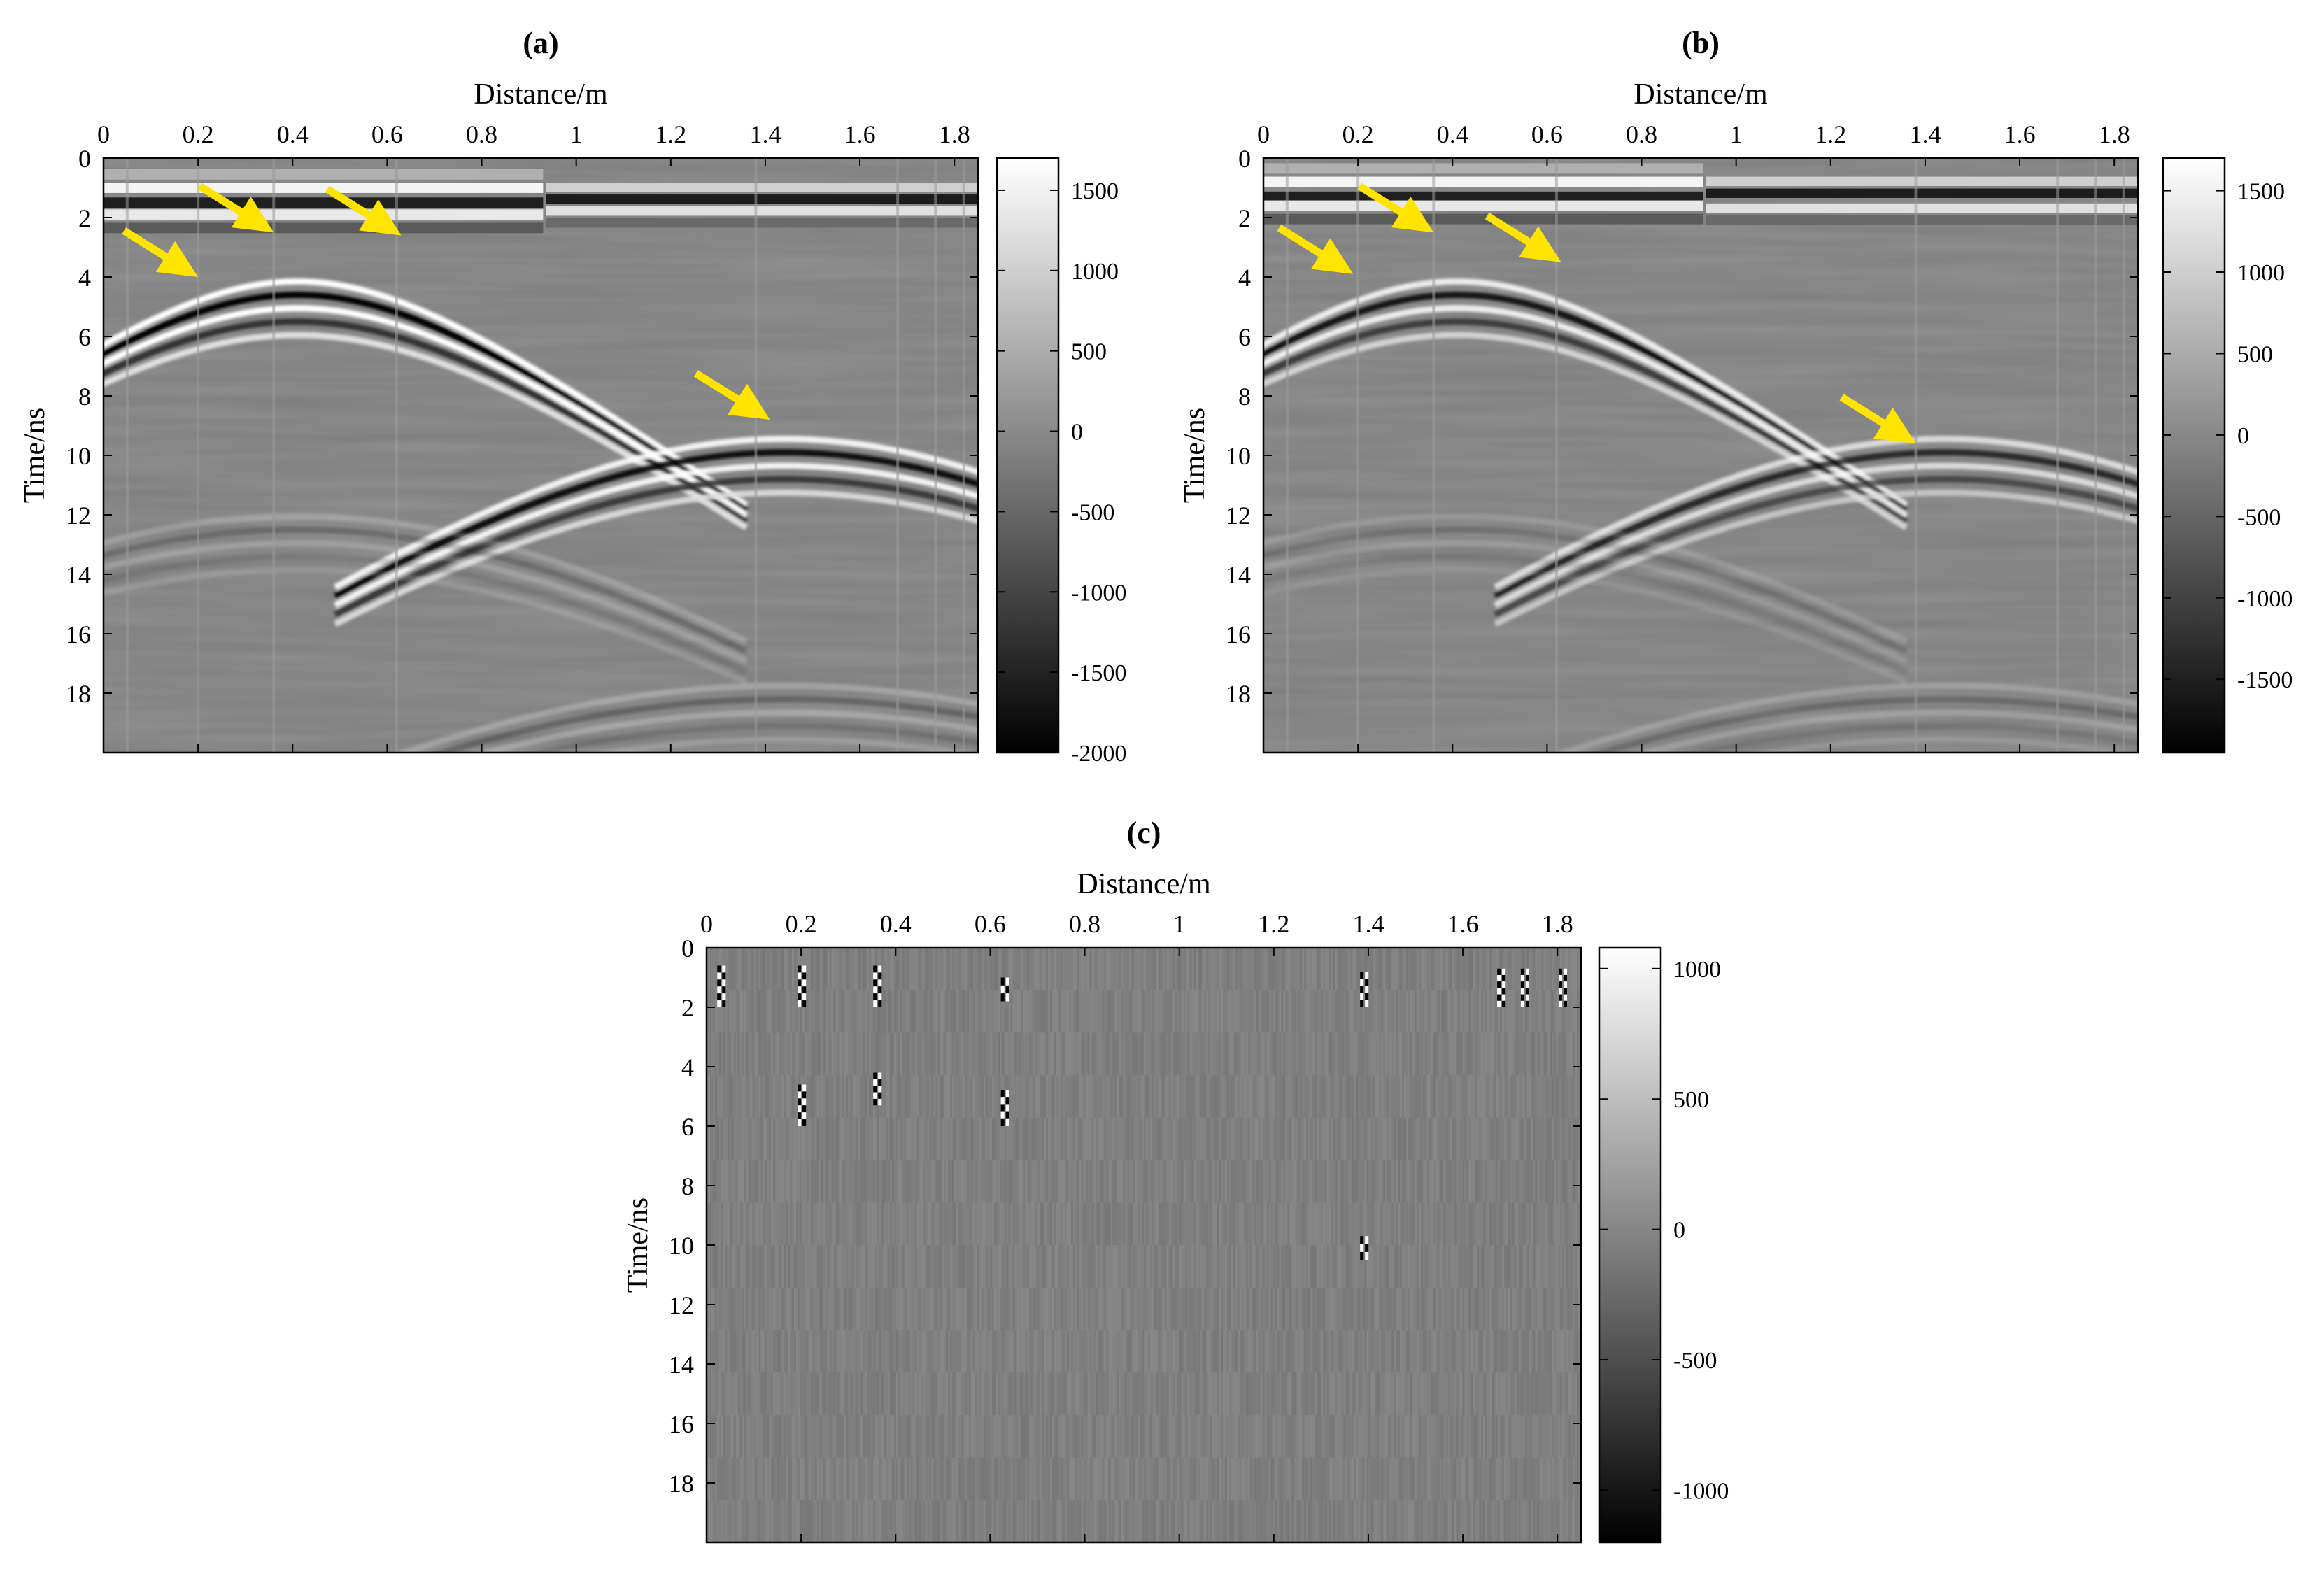 The width and height of the screenshot is (2324, 1578). What do you see at coordinates (1691, 1100) in the screenshot?
I see `colorbar-tick-label: 500` at bounding box center [1691, 1100].